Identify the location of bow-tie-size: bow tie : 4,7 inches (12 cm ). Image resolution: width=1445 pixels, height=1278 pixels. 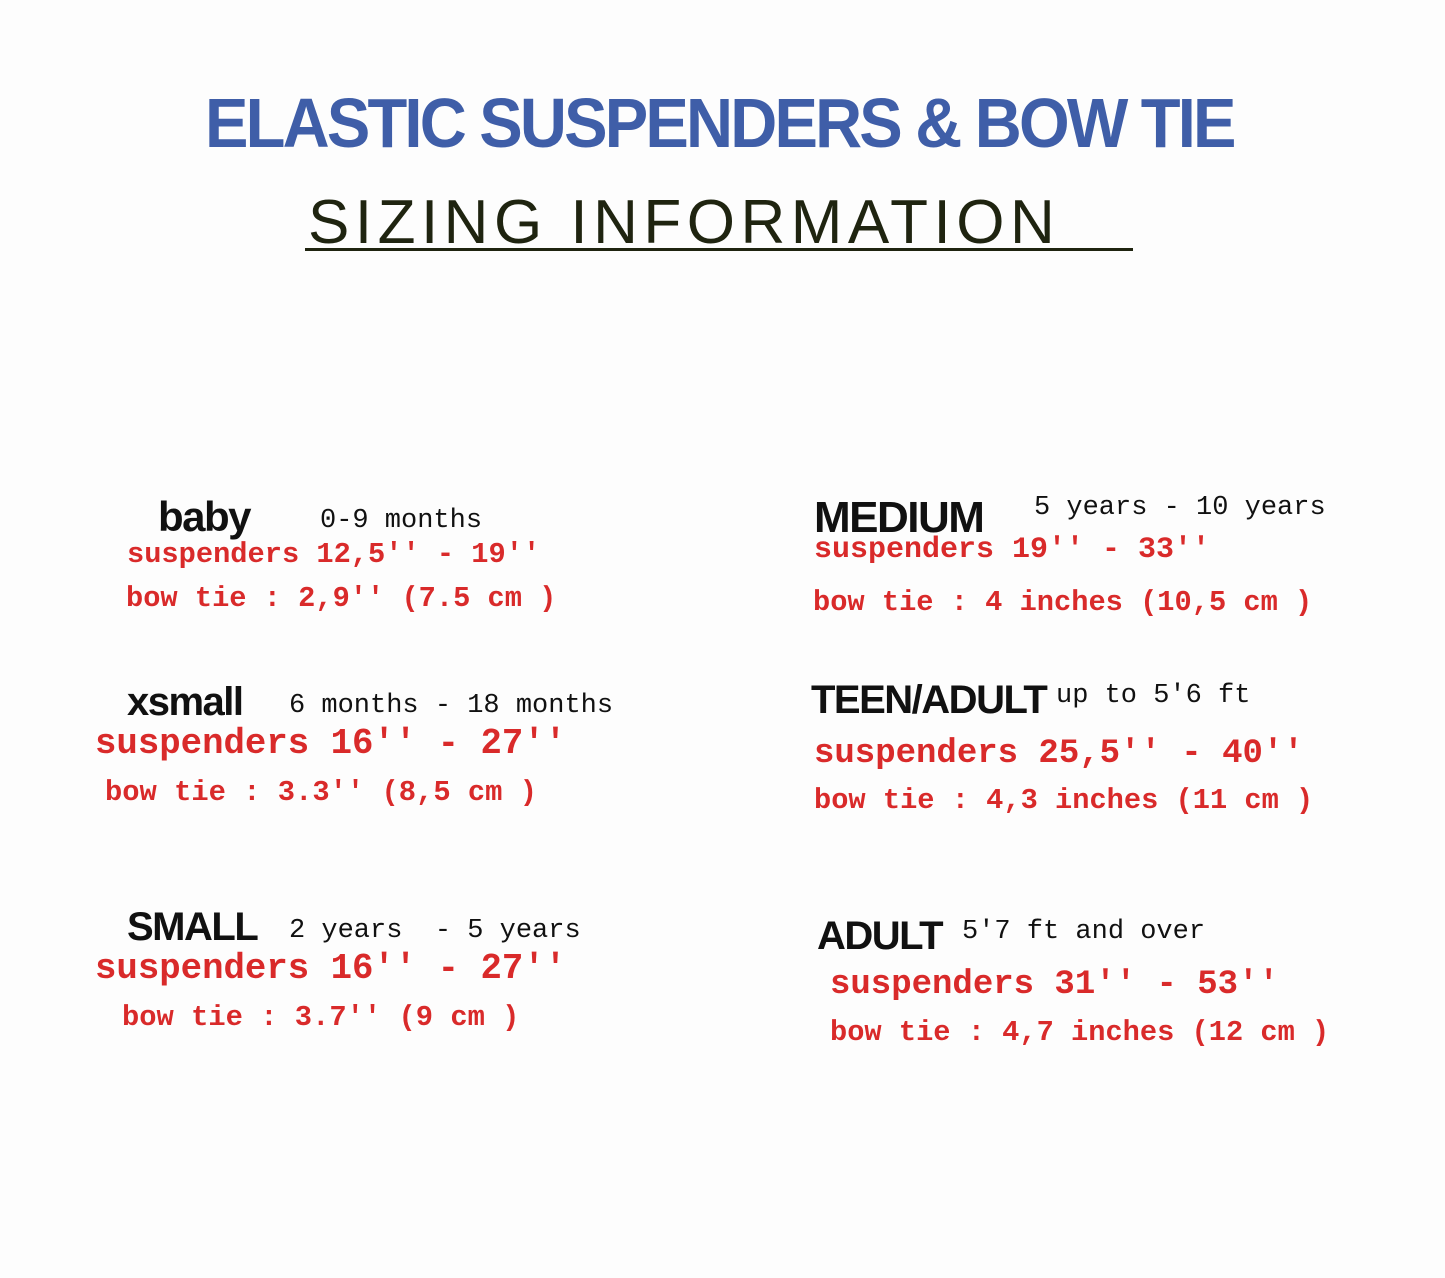
(1080, 1032).